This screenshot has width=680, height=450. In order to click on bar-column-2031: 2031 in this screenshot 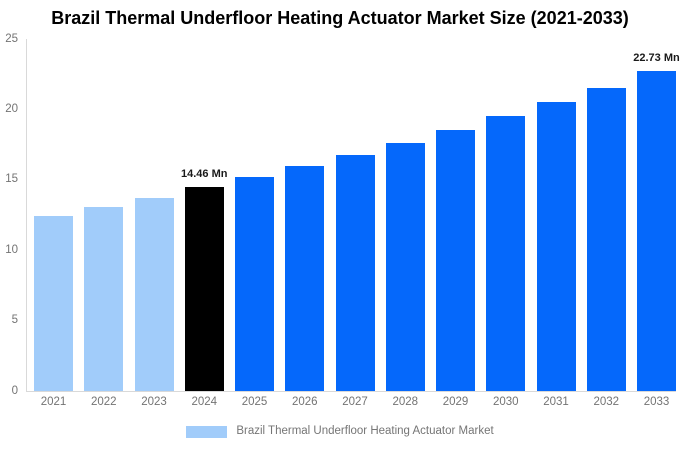, I will do `click(556, 223)`.